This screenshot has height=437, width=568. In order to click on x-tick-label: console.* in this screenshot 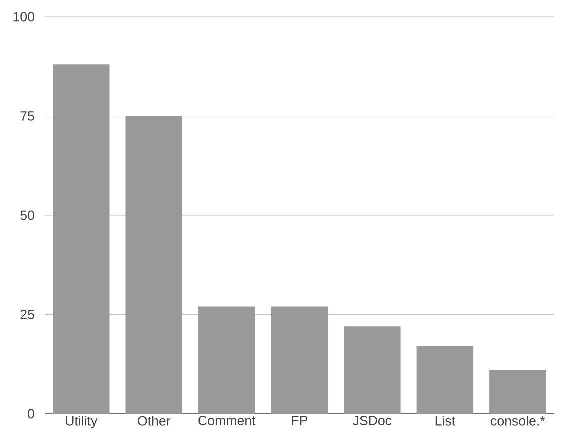, I will do `click(518, 421)`.